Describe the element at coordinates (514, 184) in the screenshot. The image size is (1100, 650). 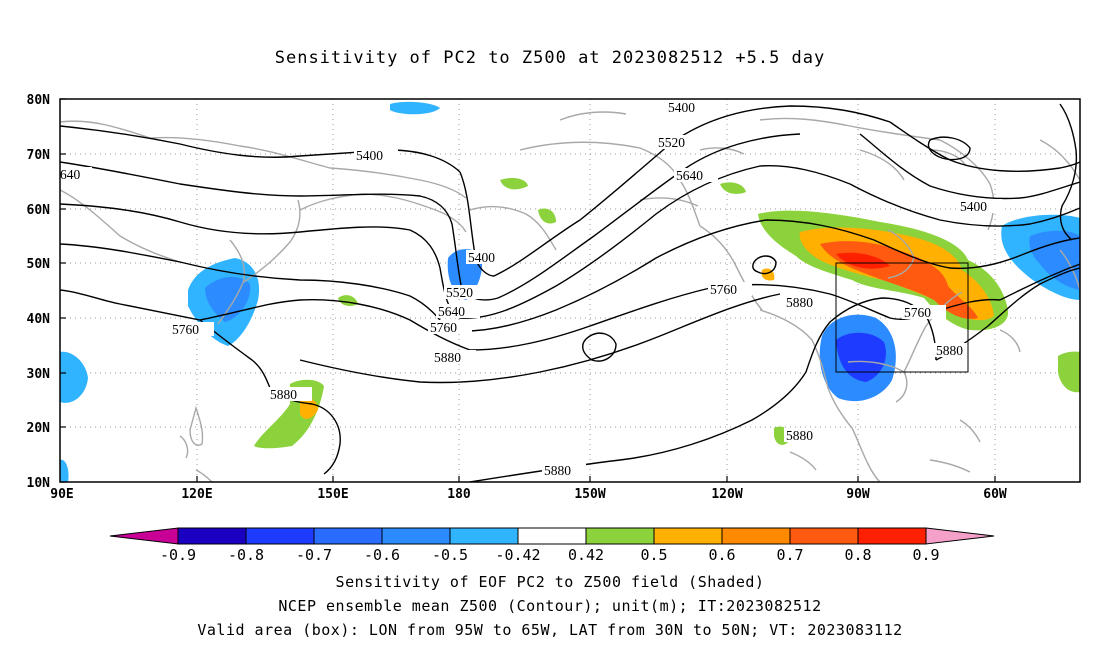
I see `shade-positive-alaska` at that location.